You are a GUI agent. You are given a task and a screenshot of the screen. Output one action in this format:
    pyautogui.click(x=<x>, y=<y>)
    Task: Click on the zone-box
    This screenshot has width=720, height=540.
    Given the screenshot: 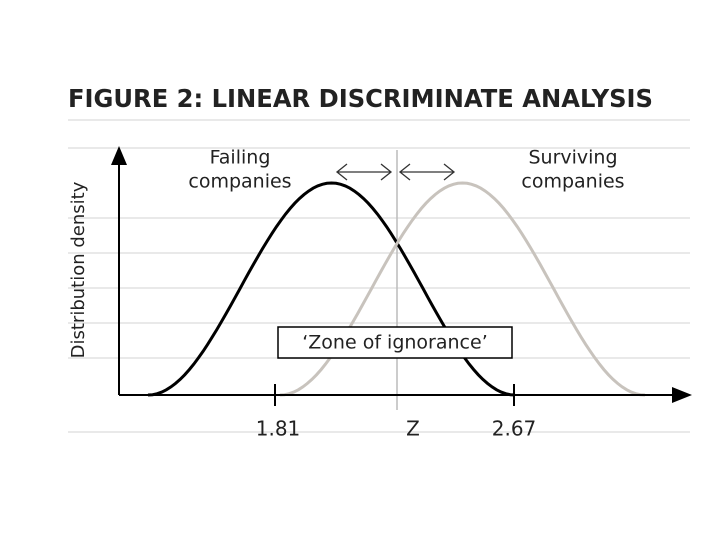 What is the action you would take?
    pyautogui.click(x=395, y=342)
    